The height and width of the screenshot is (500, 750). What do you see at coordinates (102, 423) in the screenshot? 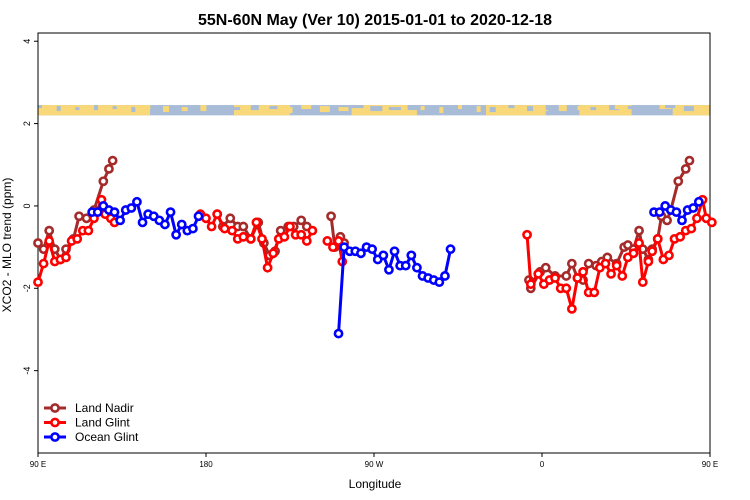
I see `legend-label: Land Glint` at bounding box center [102, 423].